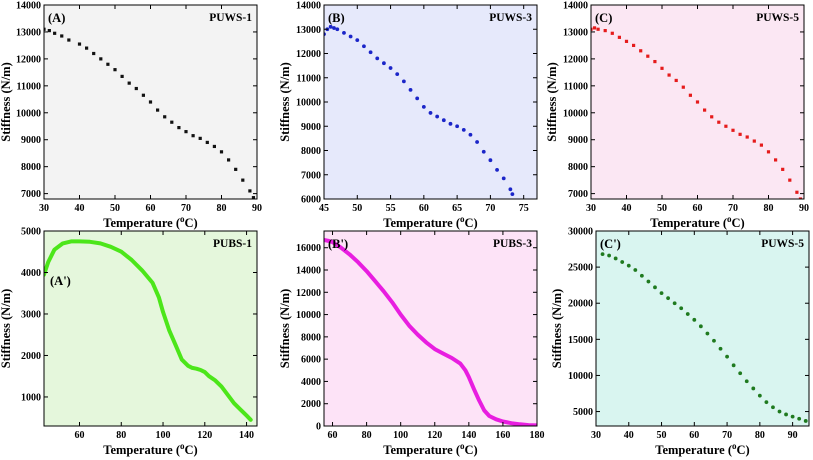 The image size is (813, 460). What do you see at coordinates (336, 18) in the screenshot?
I see `panel-label: (B)` at bounding box center [336, 18].